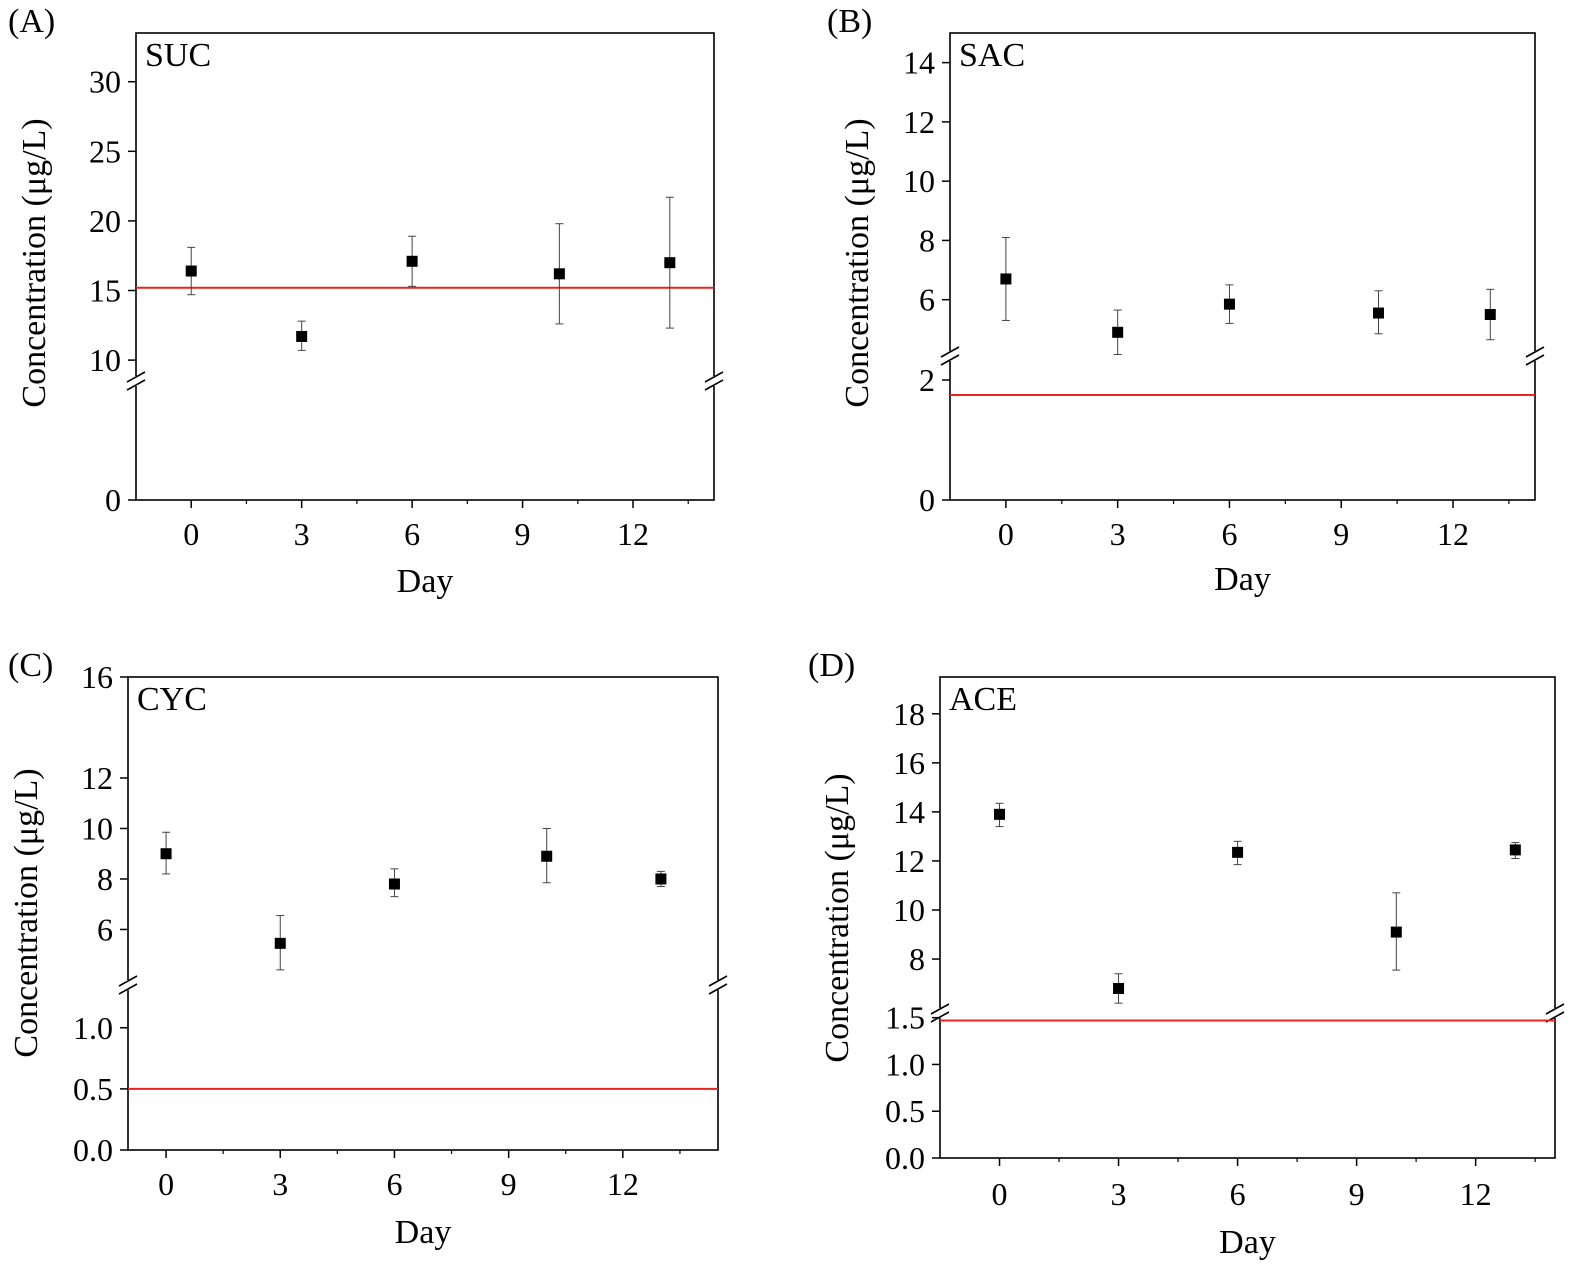 This screenshot has height=1282, width=1595. What do you see at coordinates (105, 82) in the screenshot?
I see `y-tick-label: 30` at bounding box center [105, 82].